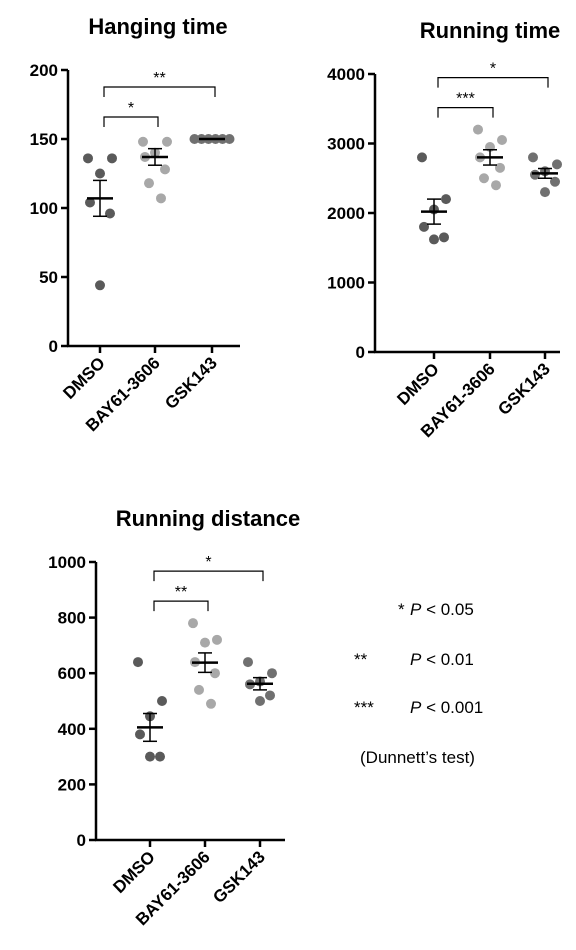 Image resolution: width=576 pixels, height=950 pixels. What do you see at coordinates (346, 213) in the screenshot?
I see `y-tick-label: 2000` at bounding box center [346, 213].